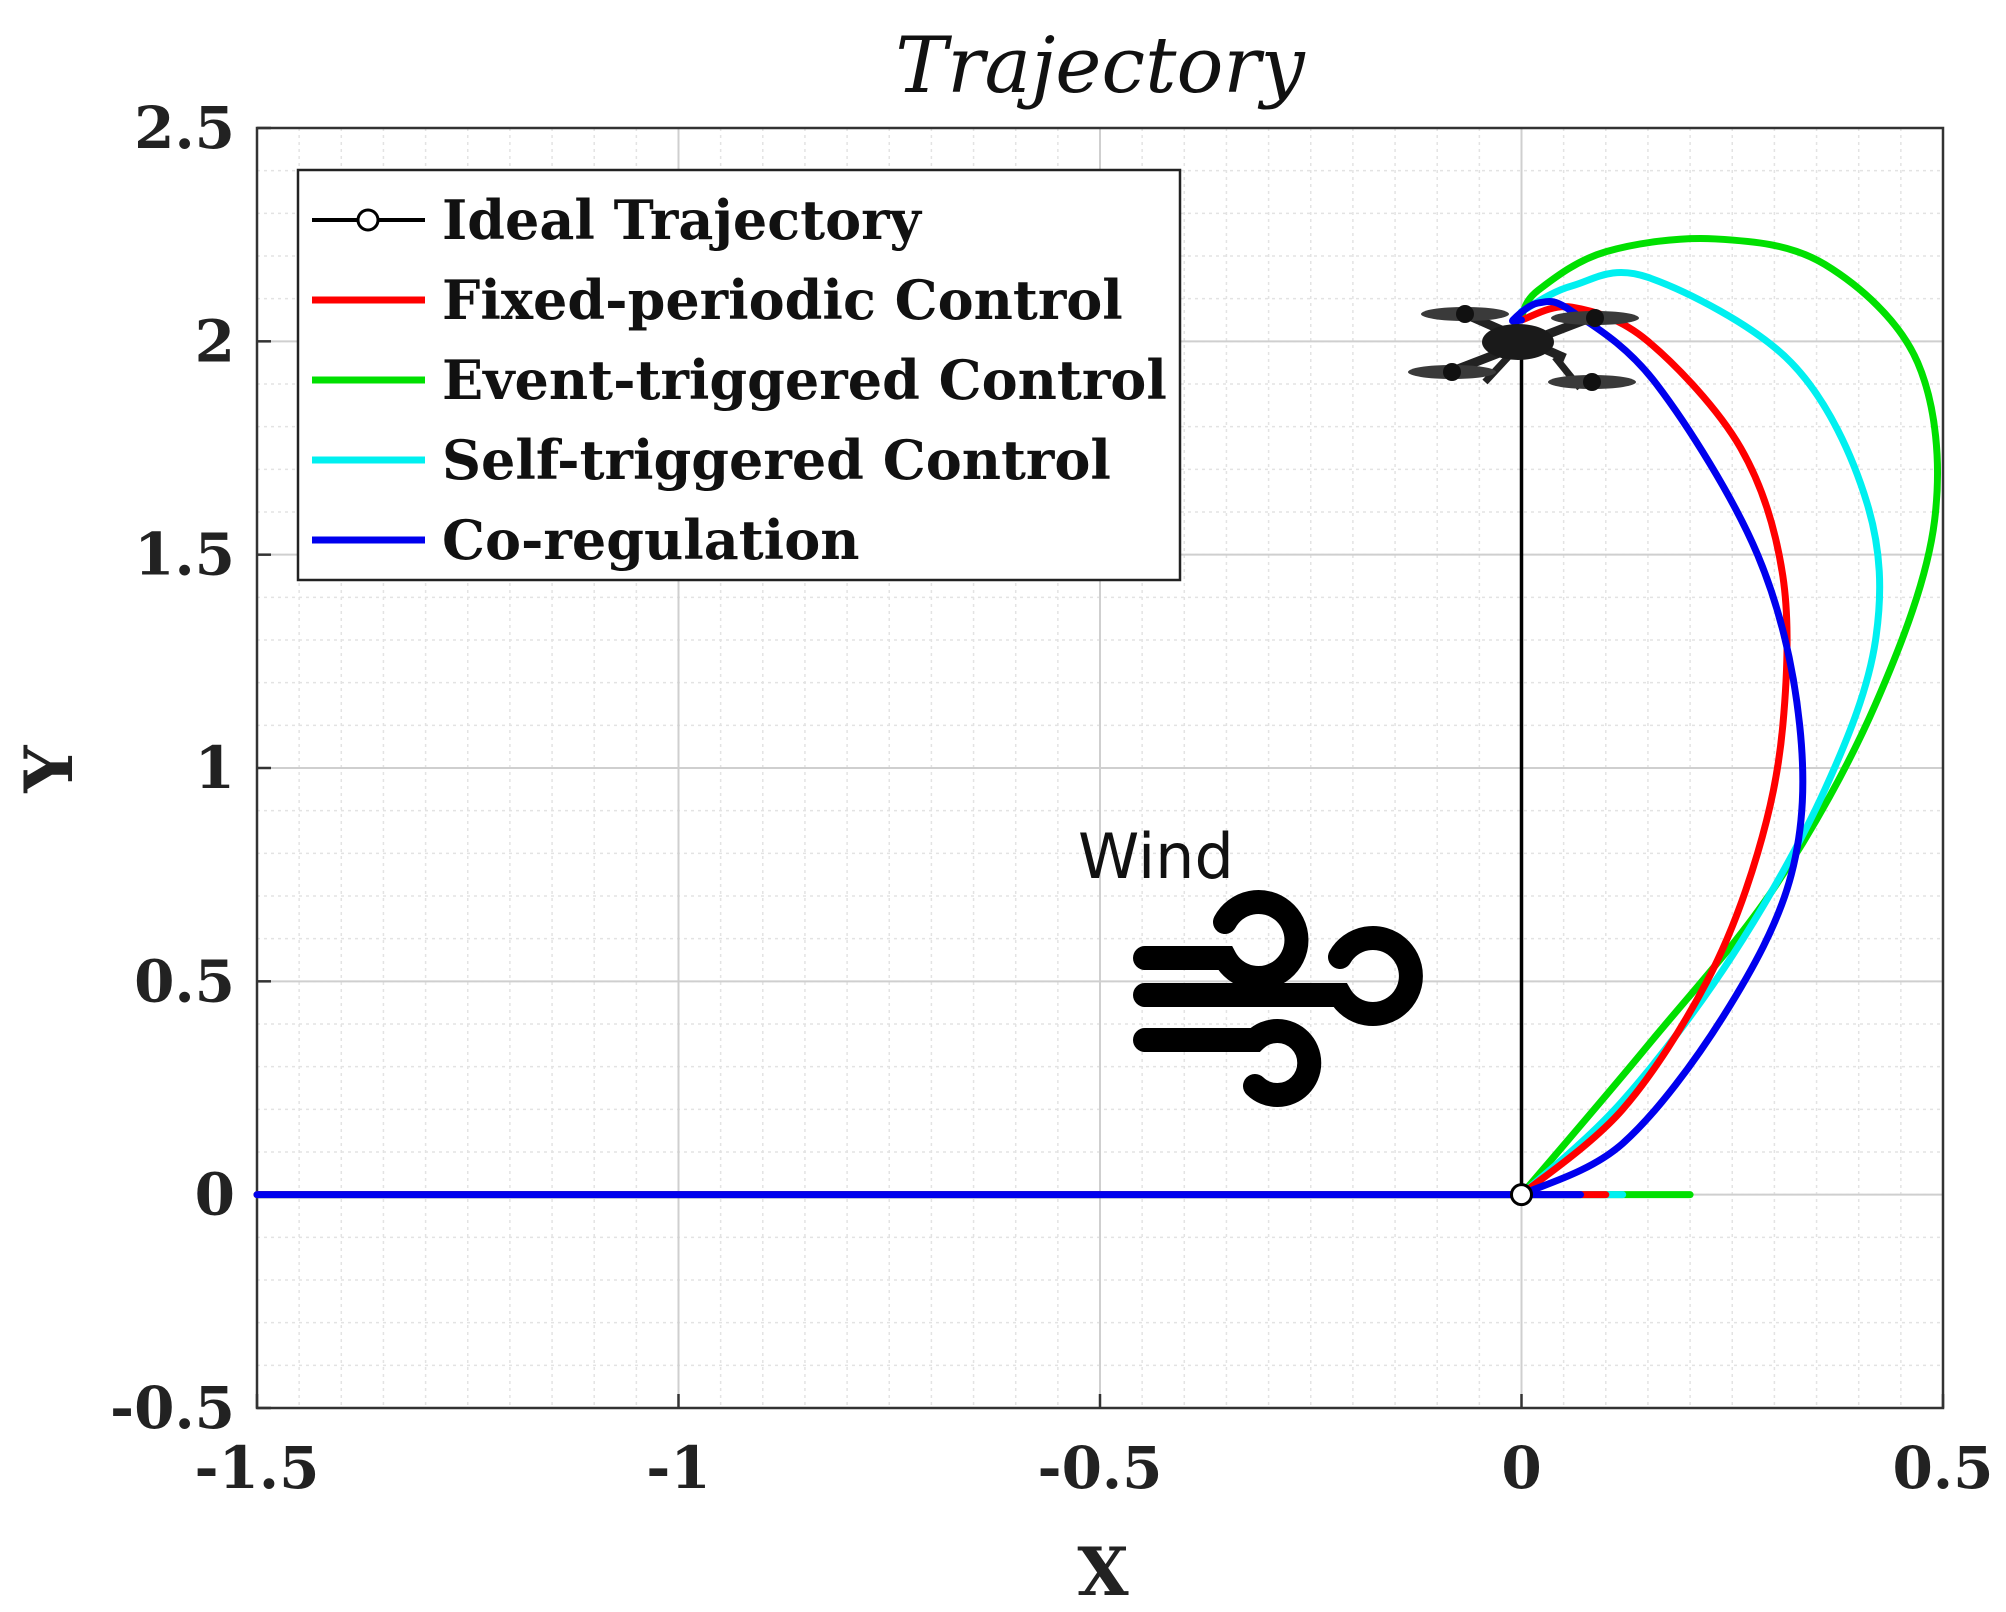 Image resolution: width=2006 pixels, height=1612 pixels. What do you see at coordinates (1654, 751) in the screenshot?
I see `series-fixed-periodic-control` at bounding box center [1654, 751].